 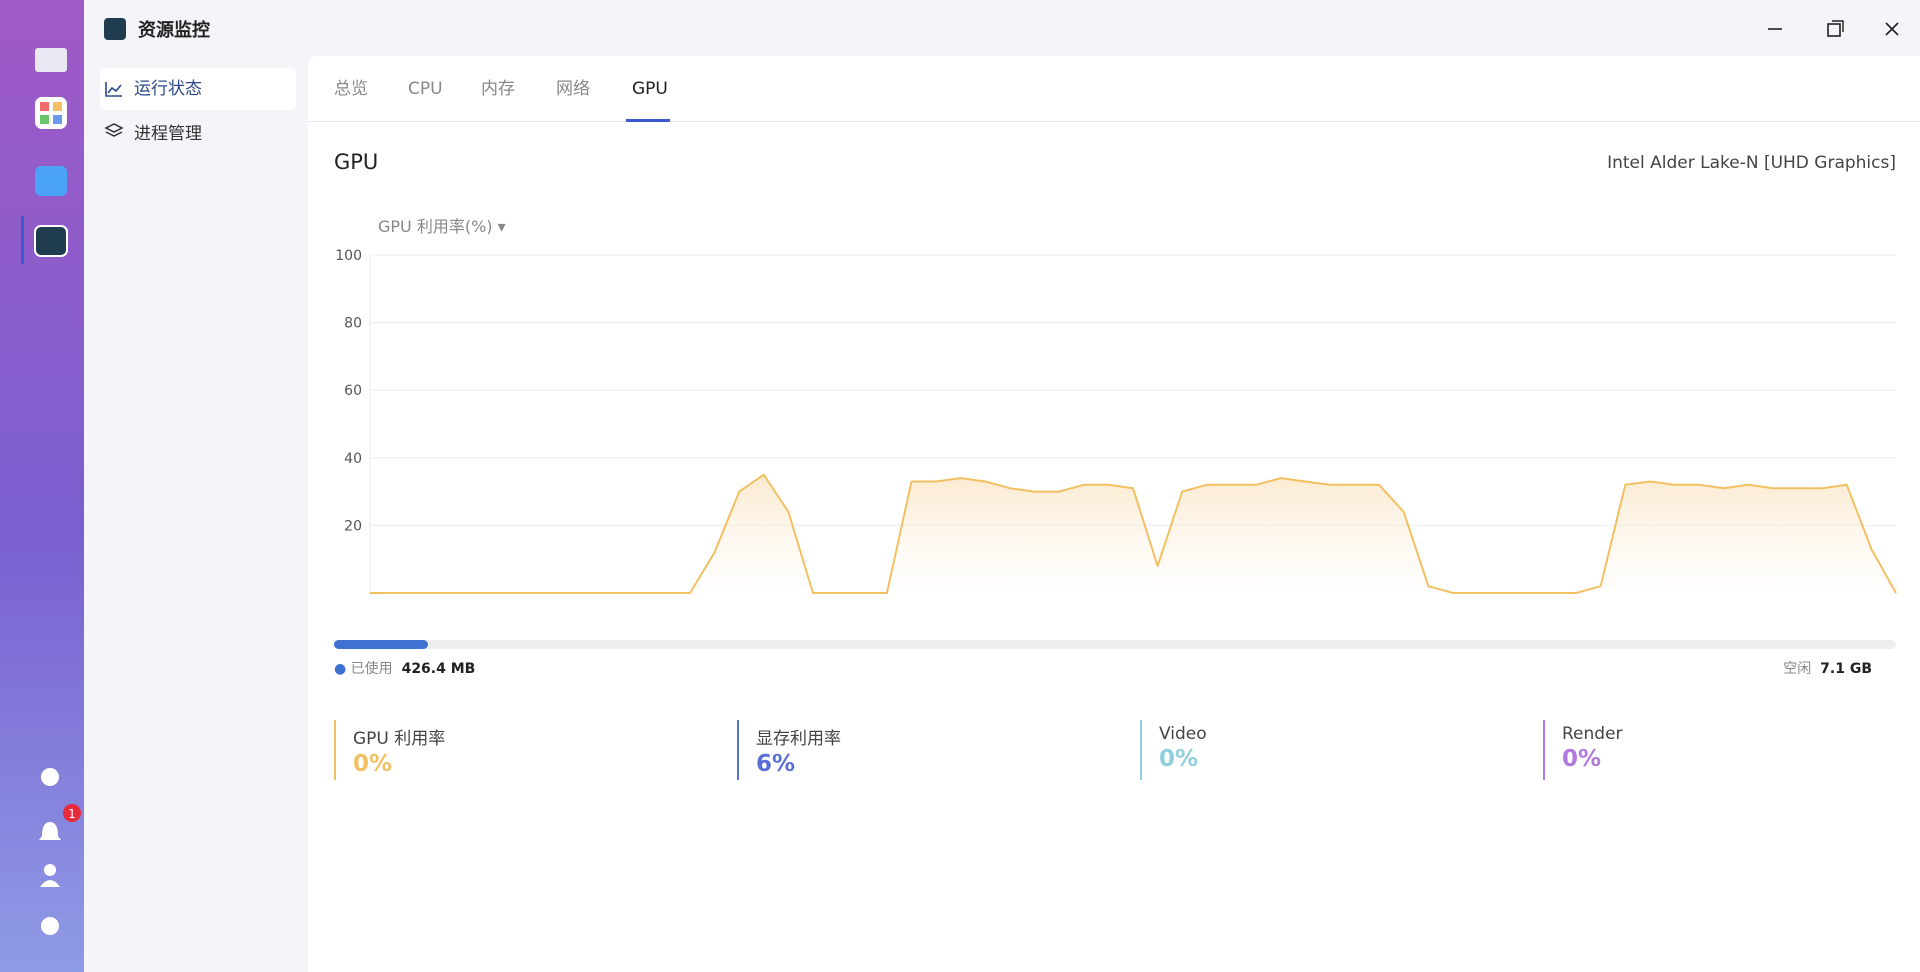 I want to click on apps-icon, so click(x=51, y=113).